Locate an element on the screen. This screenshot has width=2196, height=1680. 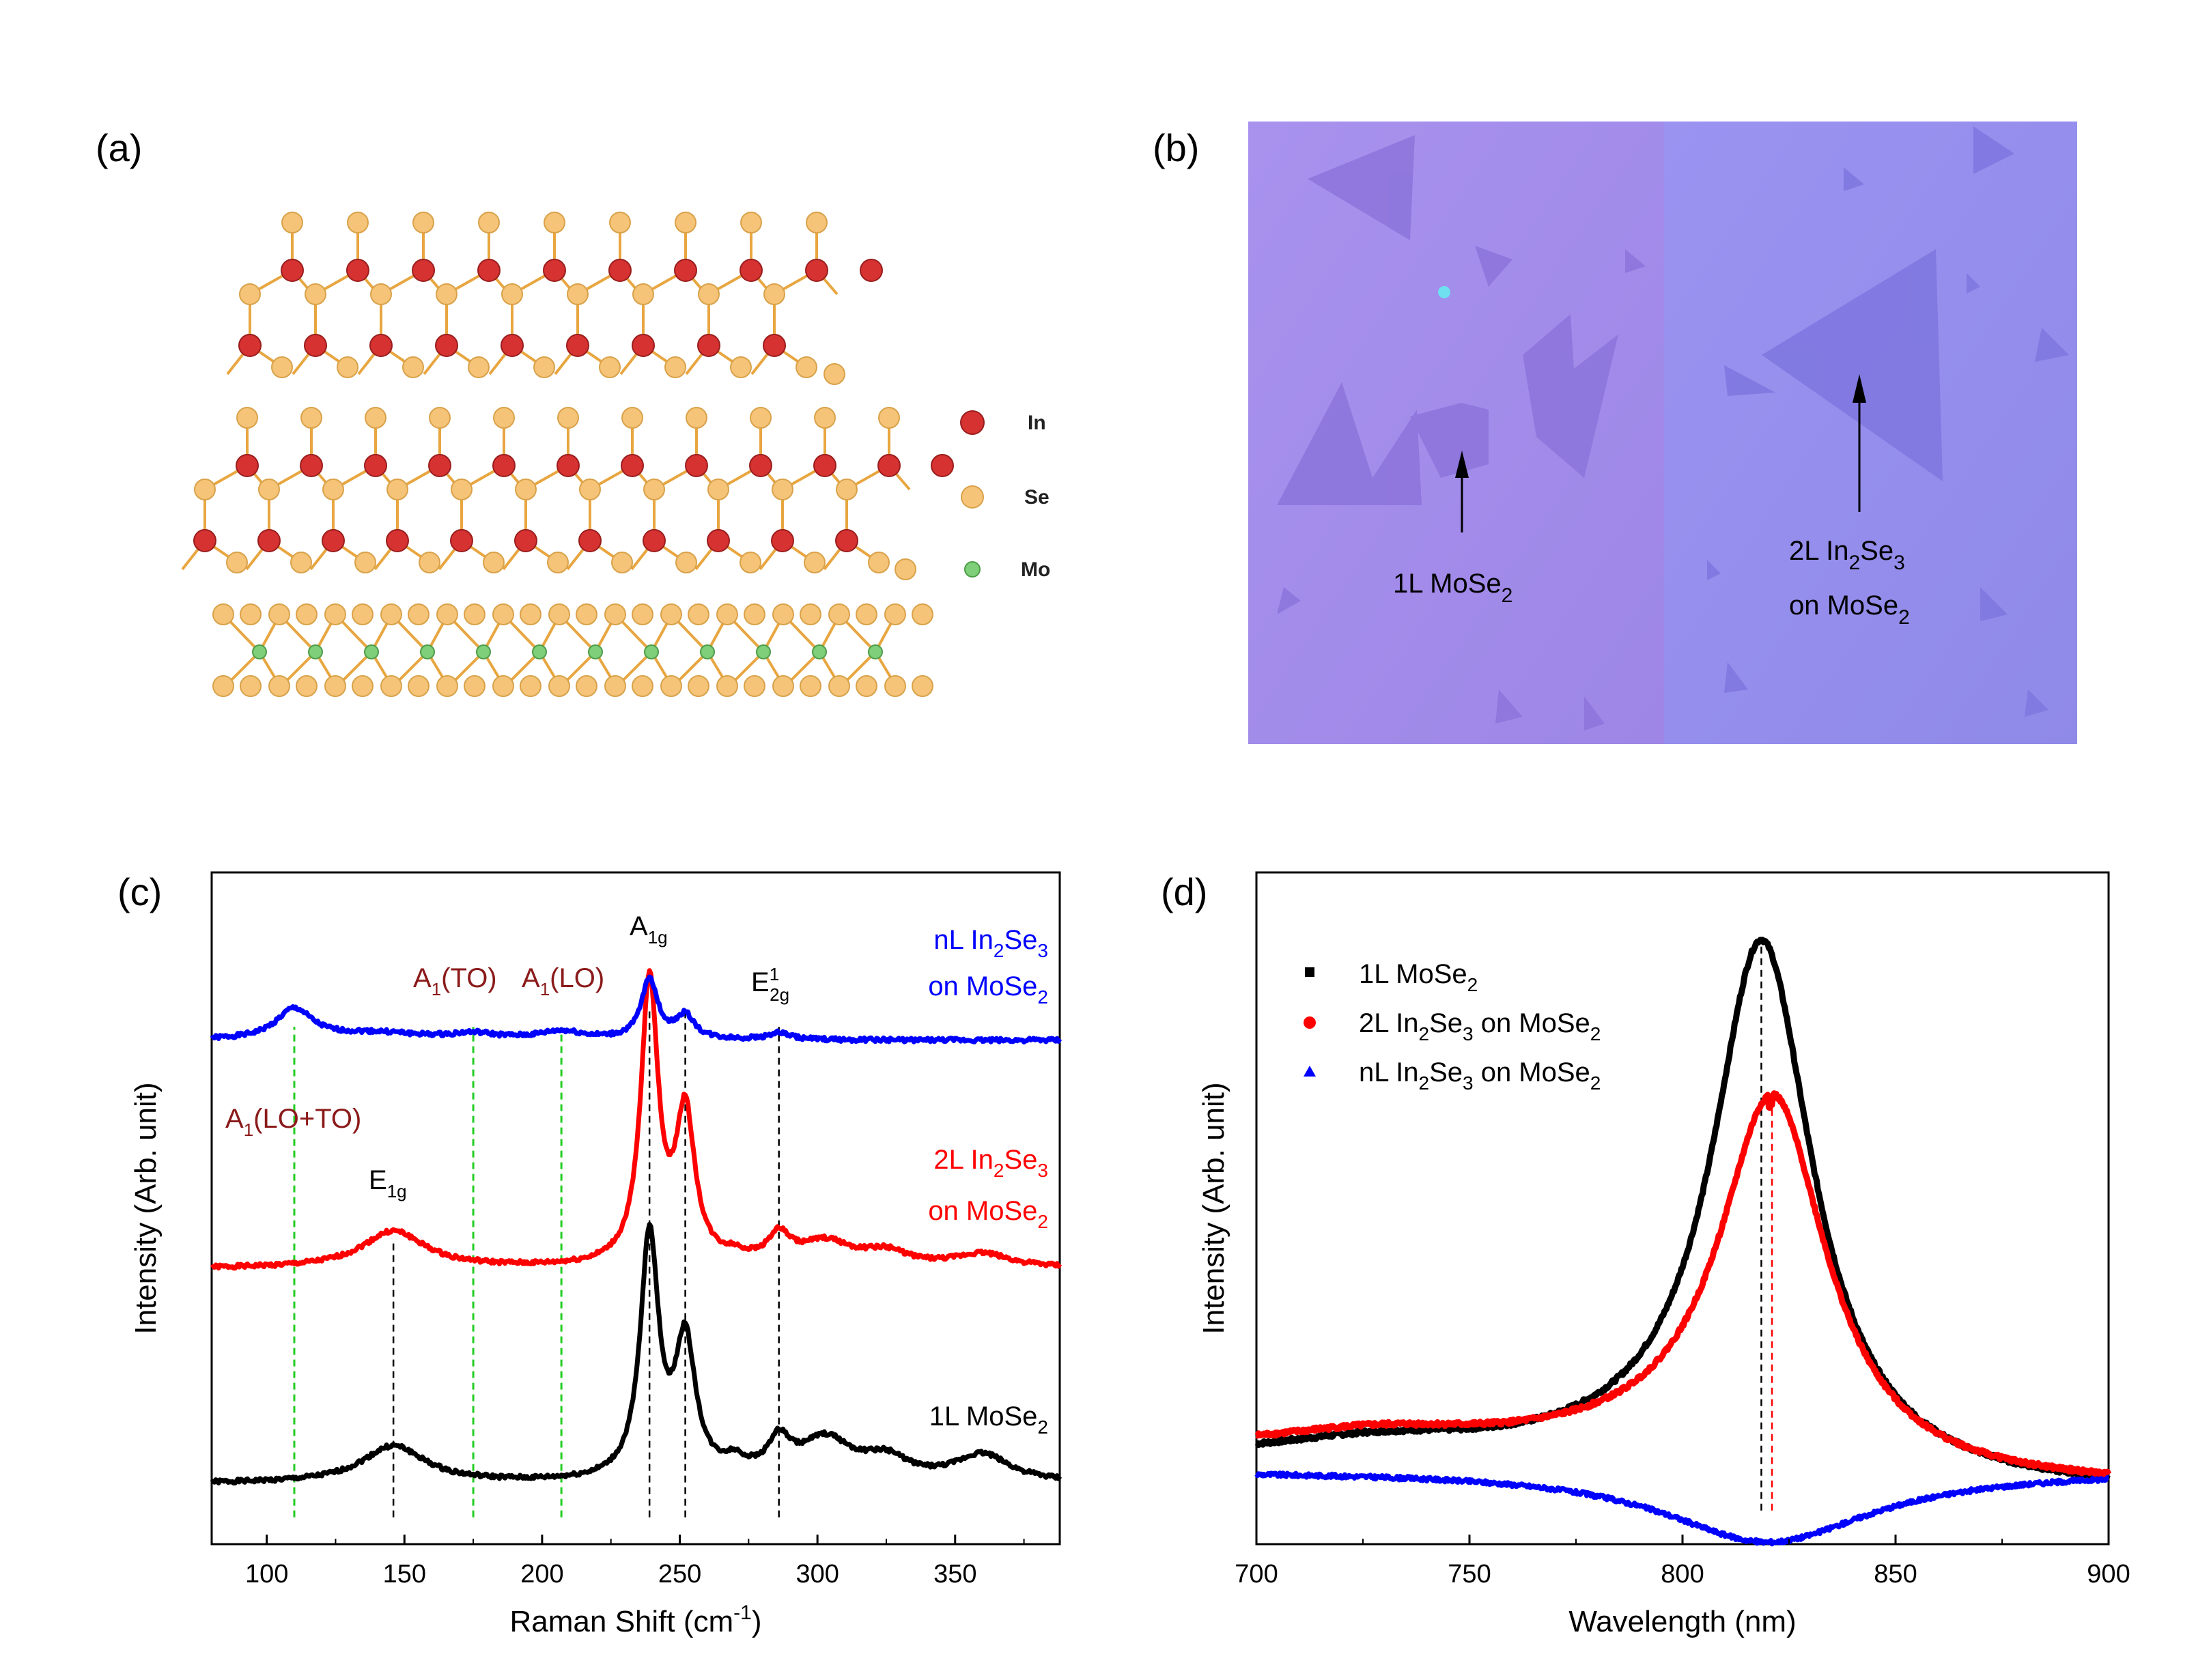
label-1l-mose2: 1L MoSe2 is located at coordinates (1452, 588).